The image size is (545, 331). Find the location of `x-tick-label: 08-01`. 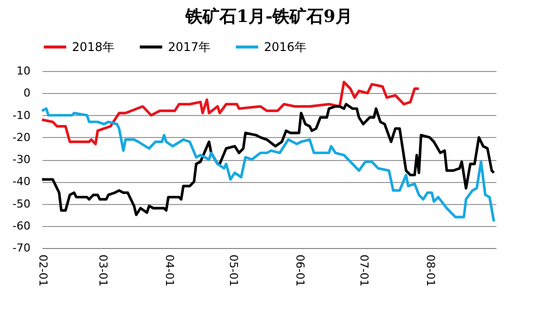

x-tick-label: 08-01 is located at coordinates (431, 270).